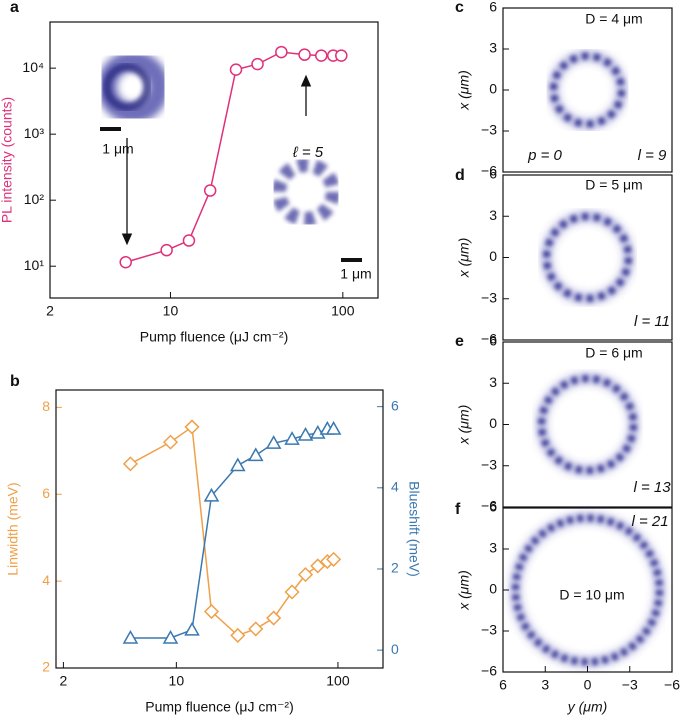  Describe the element at coordinates (13, 528) in the screenshot. I see `y-axis-label: Linwidth (meV)` at that location.